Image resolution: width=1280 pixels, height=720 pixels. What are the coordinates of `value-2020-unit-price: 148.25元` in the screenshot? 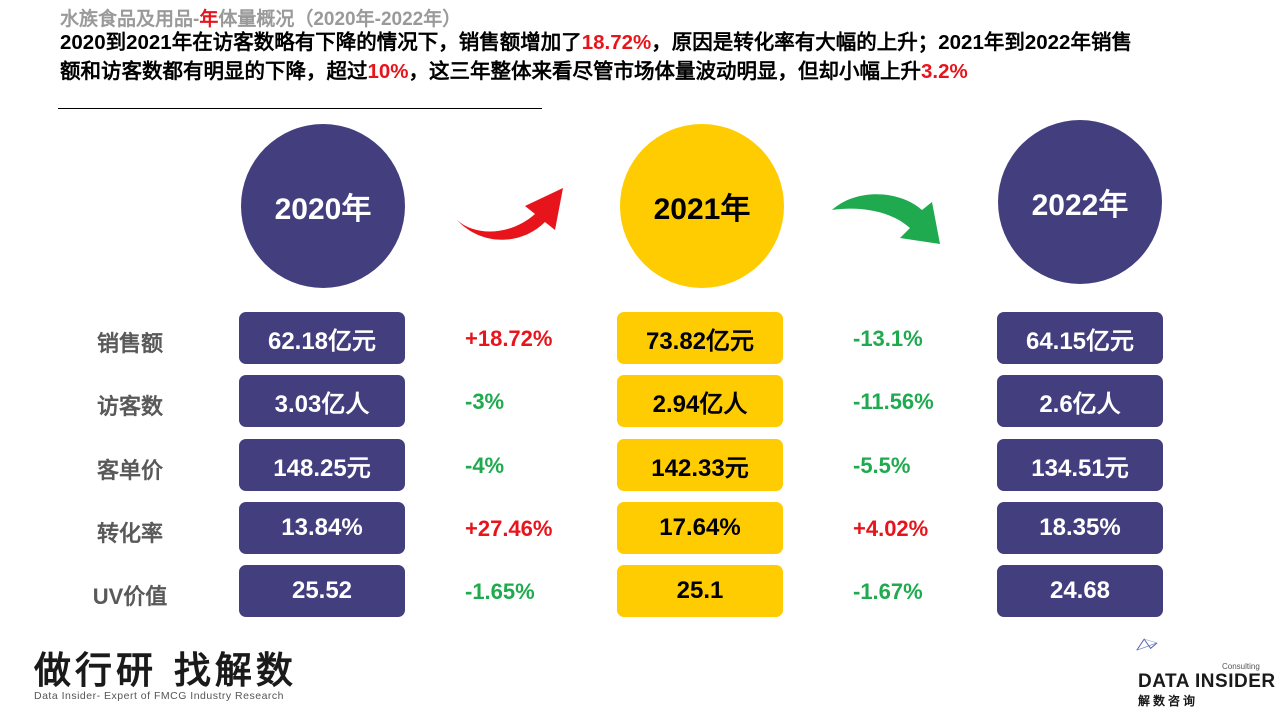 It's located at (322, 465).